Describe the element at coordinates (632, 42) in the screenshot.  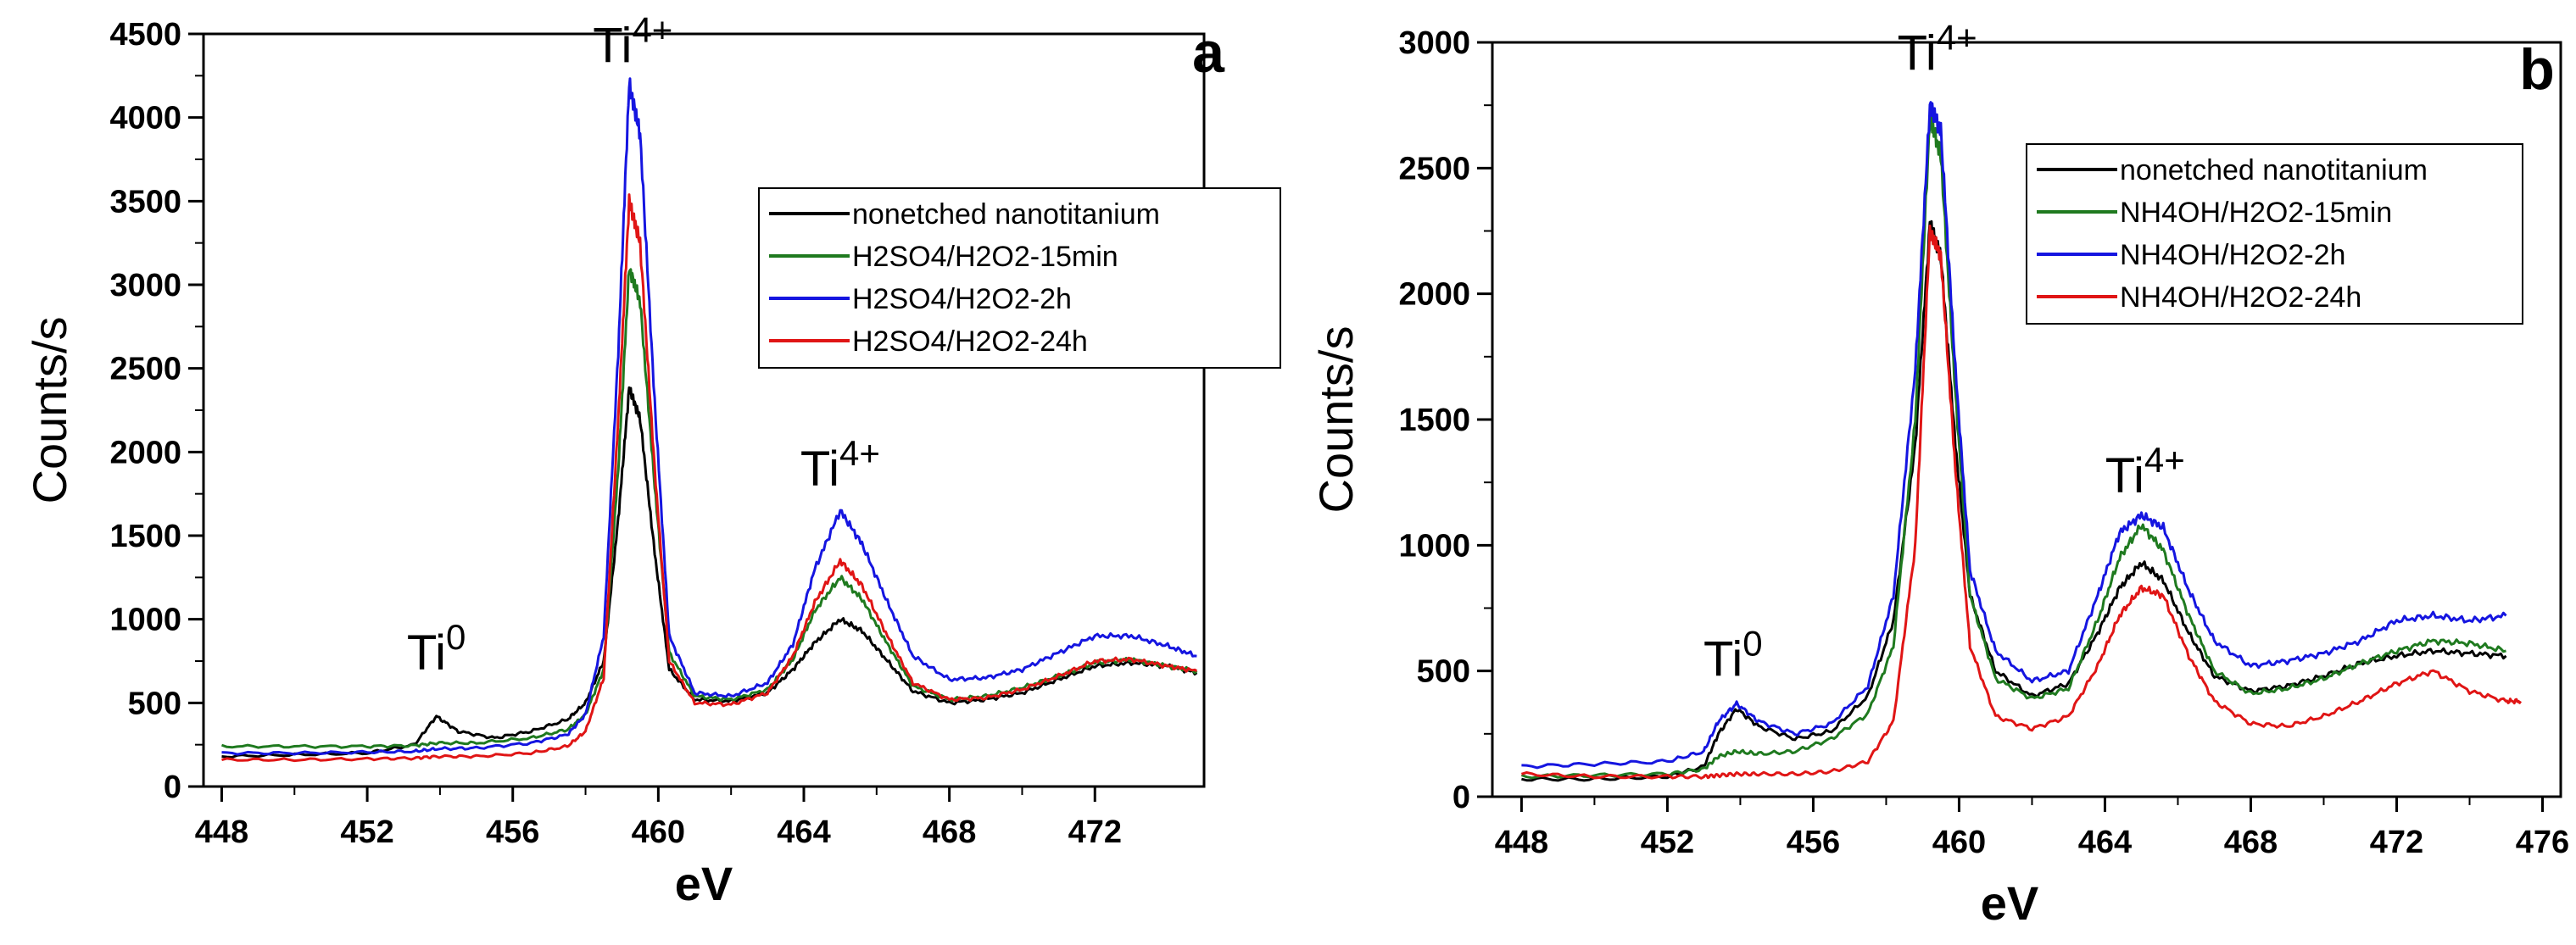
I see `peak-label-a-1: Ti4+` at that location.